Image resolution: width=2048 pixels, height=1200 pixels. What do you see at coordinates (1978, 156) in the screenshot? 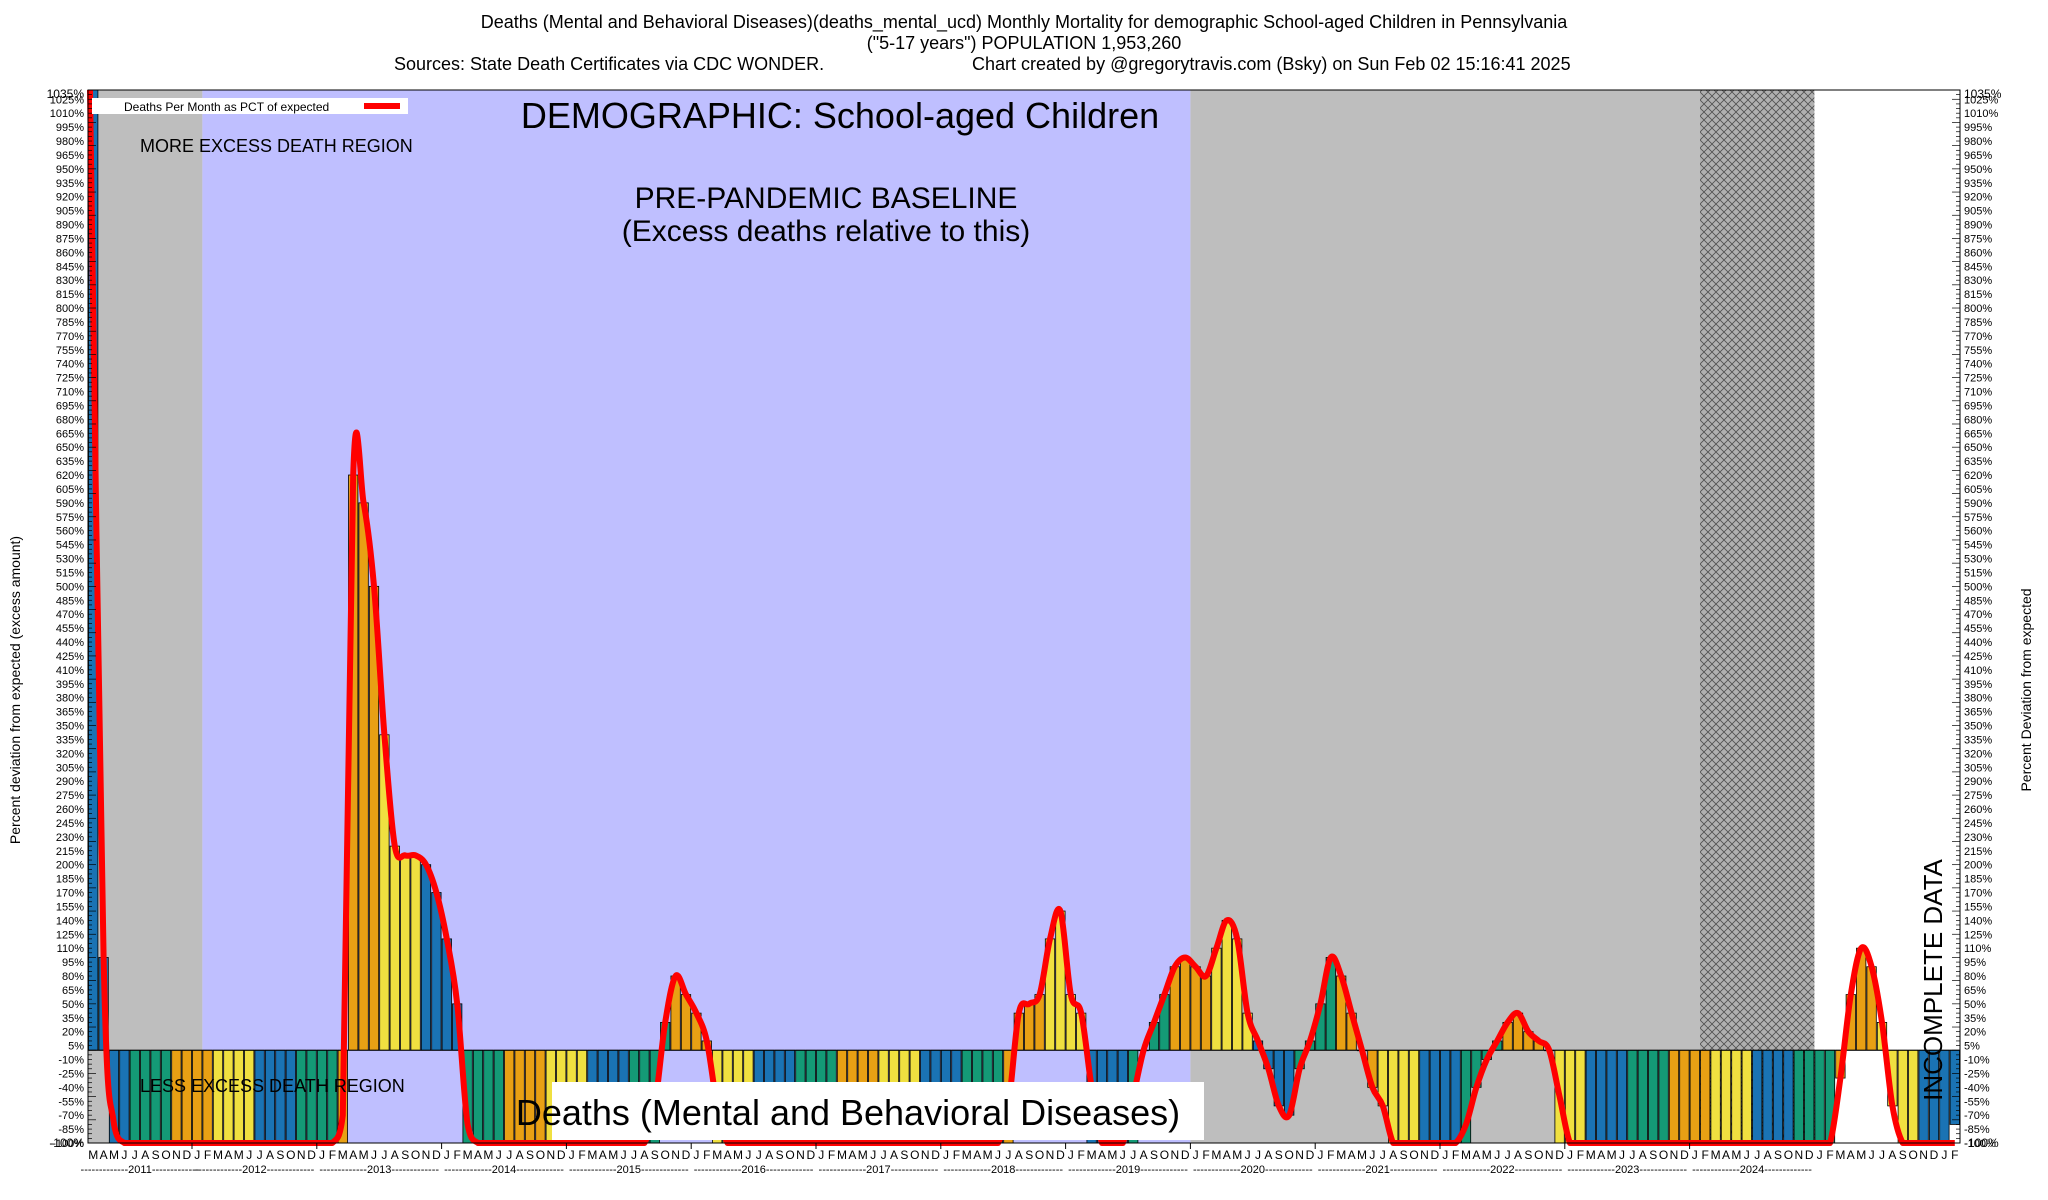
I see `y-tick-label-right: 965%` at bounding box center [1978, 156].